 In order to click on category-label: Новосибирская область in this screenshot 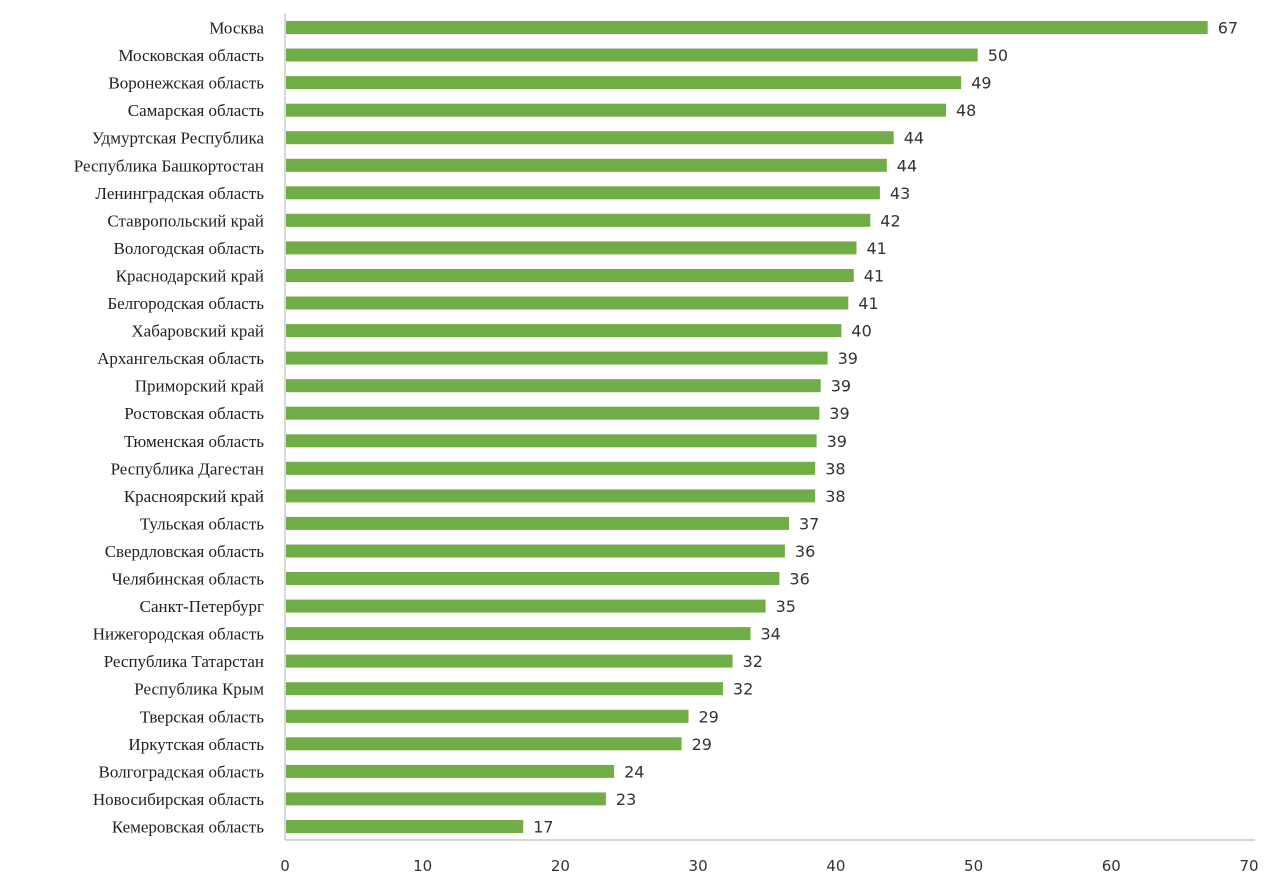, I will do `click(178, 799)`.